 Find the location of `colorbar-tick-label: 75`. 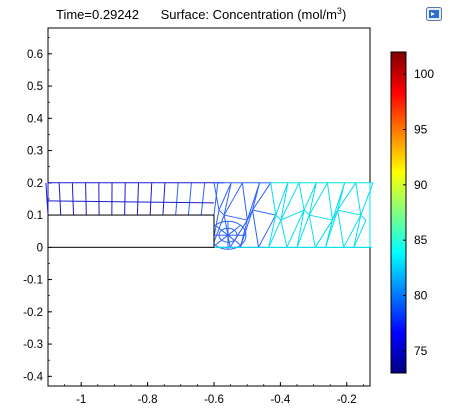

colorbar-tick-label: 75 is located at coordinates (421, 351).